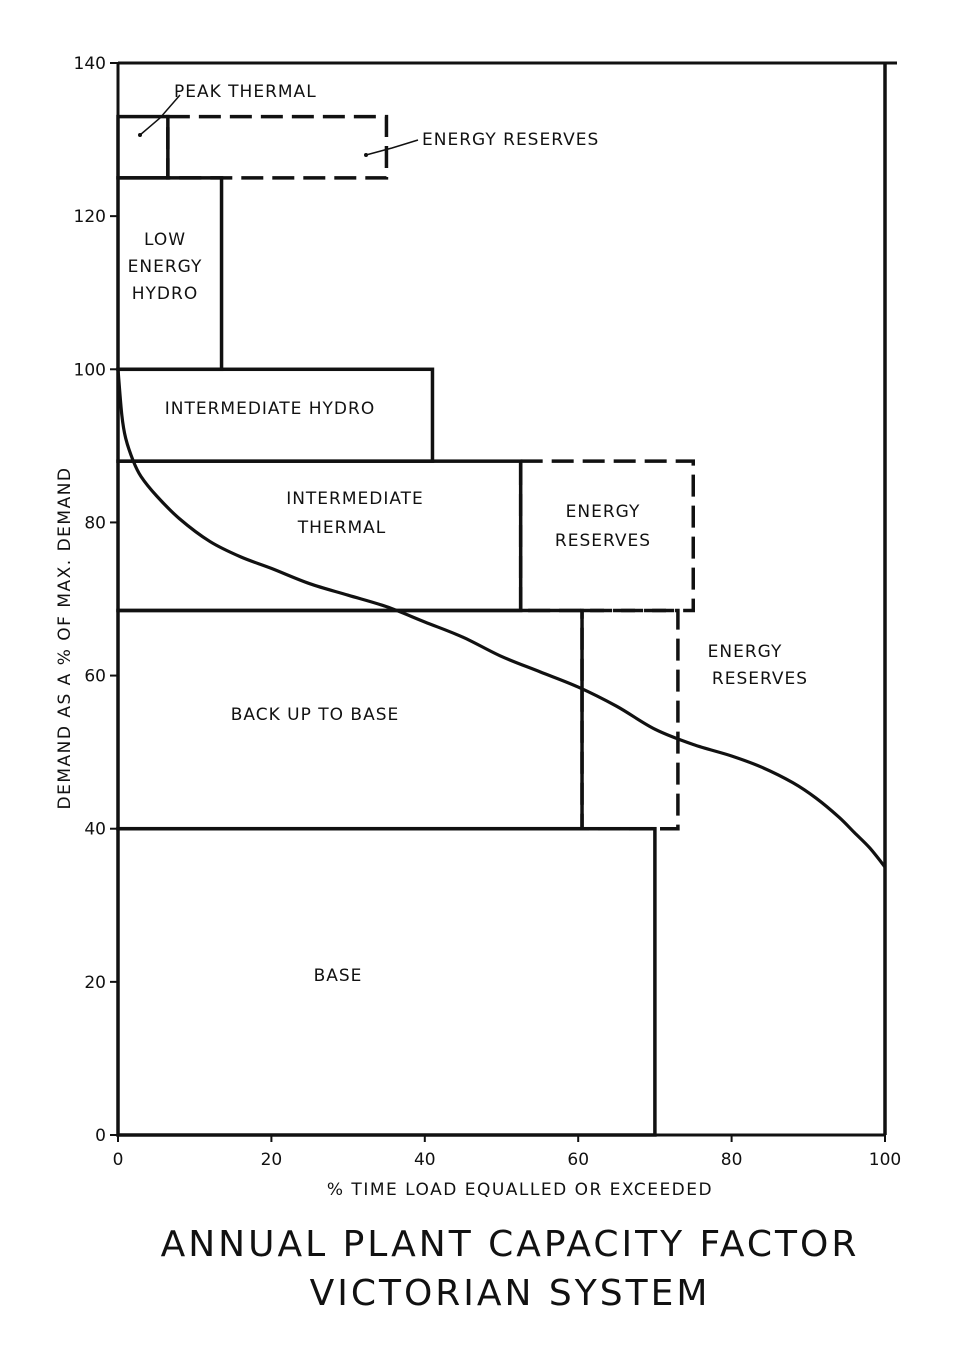 Image resolution: width=974 pixels, height=1357 pixels. What do you see at coordinates (245, 92) in the screenshot?
I see `label-peak-thermal: PEAK THERMAL` at bounding box center [245, 92].